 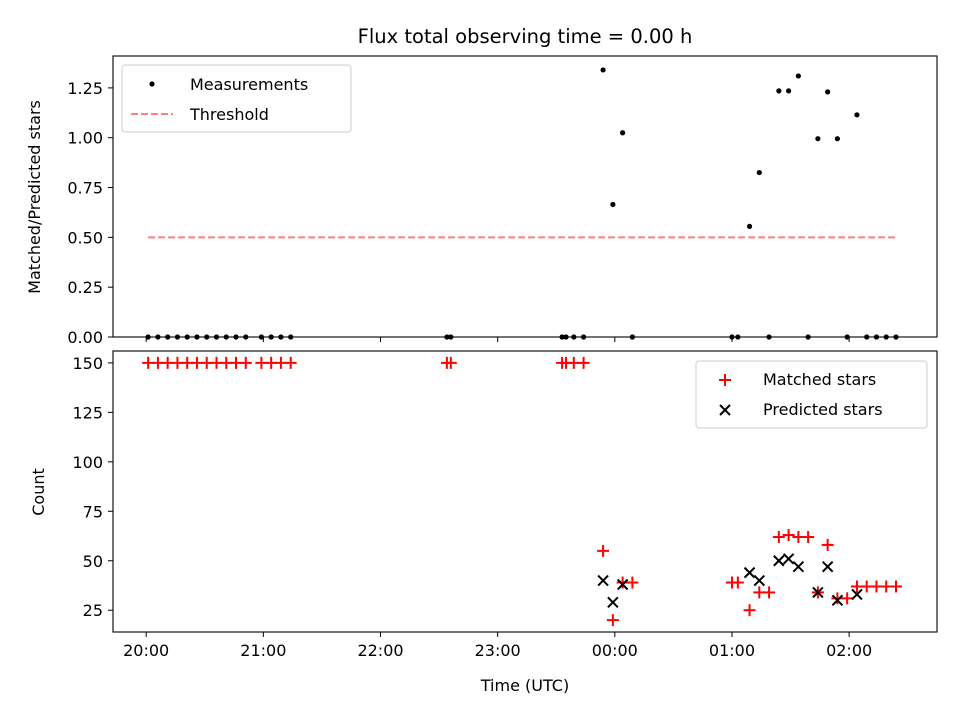 I want to click on bottom-x-tick-label: 01:00, so click(x=732, y=650).